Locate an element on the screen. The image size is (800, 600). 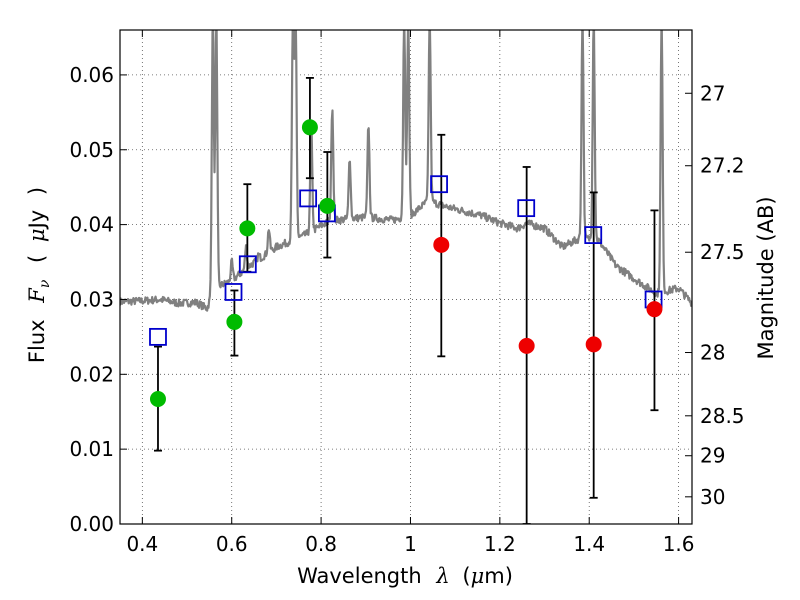
x-axis-unit-prefix: μ is located at coordinates (478, 576).